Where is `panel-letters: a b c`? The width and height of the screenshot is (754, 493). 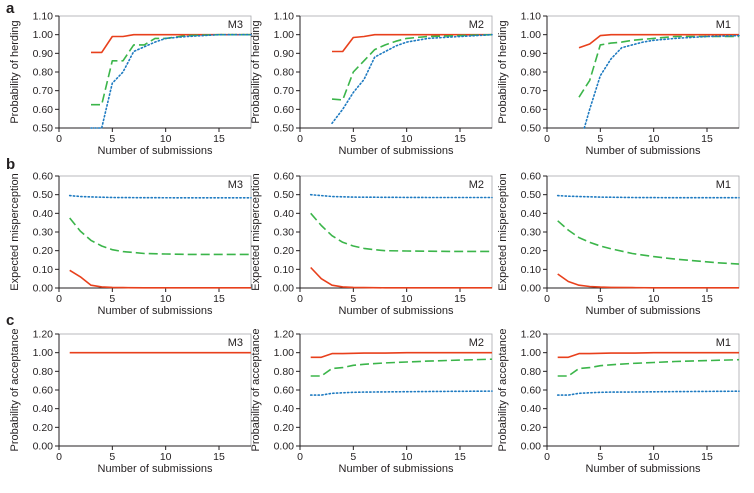
panel-letters: a b c is located at coordinates (10, 164).